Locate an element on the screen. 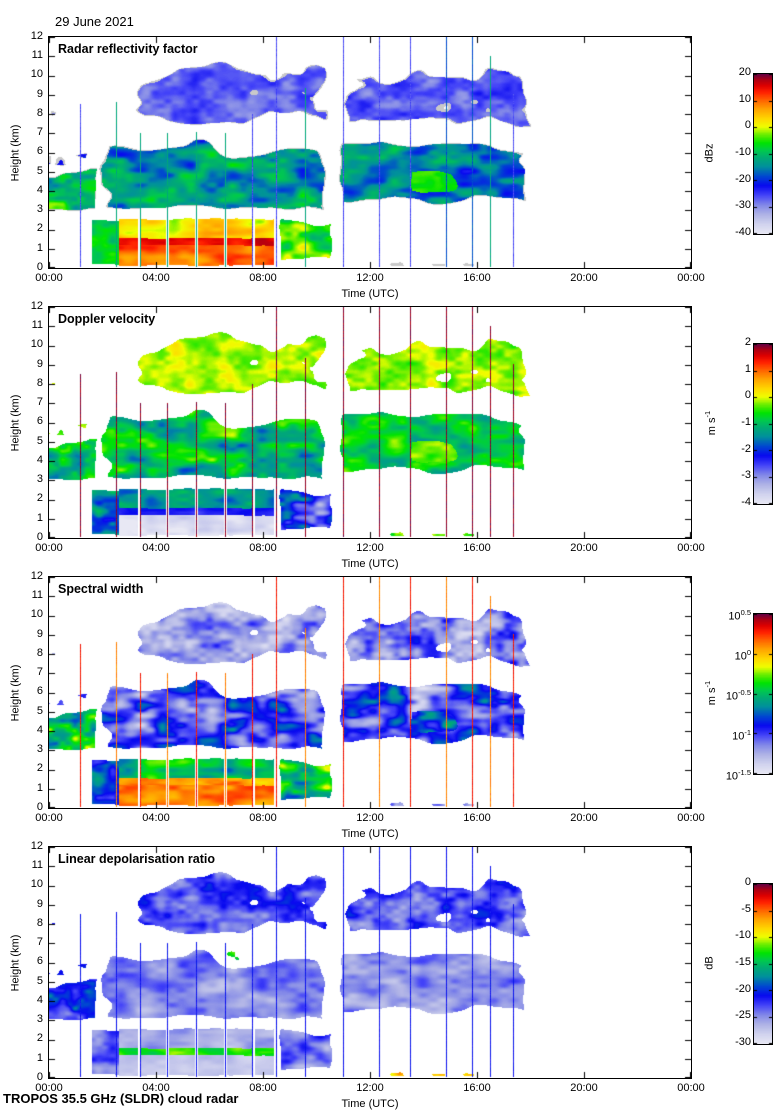 The image size is (780, 1120). colorbar-tick-label: 1 is located at coordinates (747, 369).